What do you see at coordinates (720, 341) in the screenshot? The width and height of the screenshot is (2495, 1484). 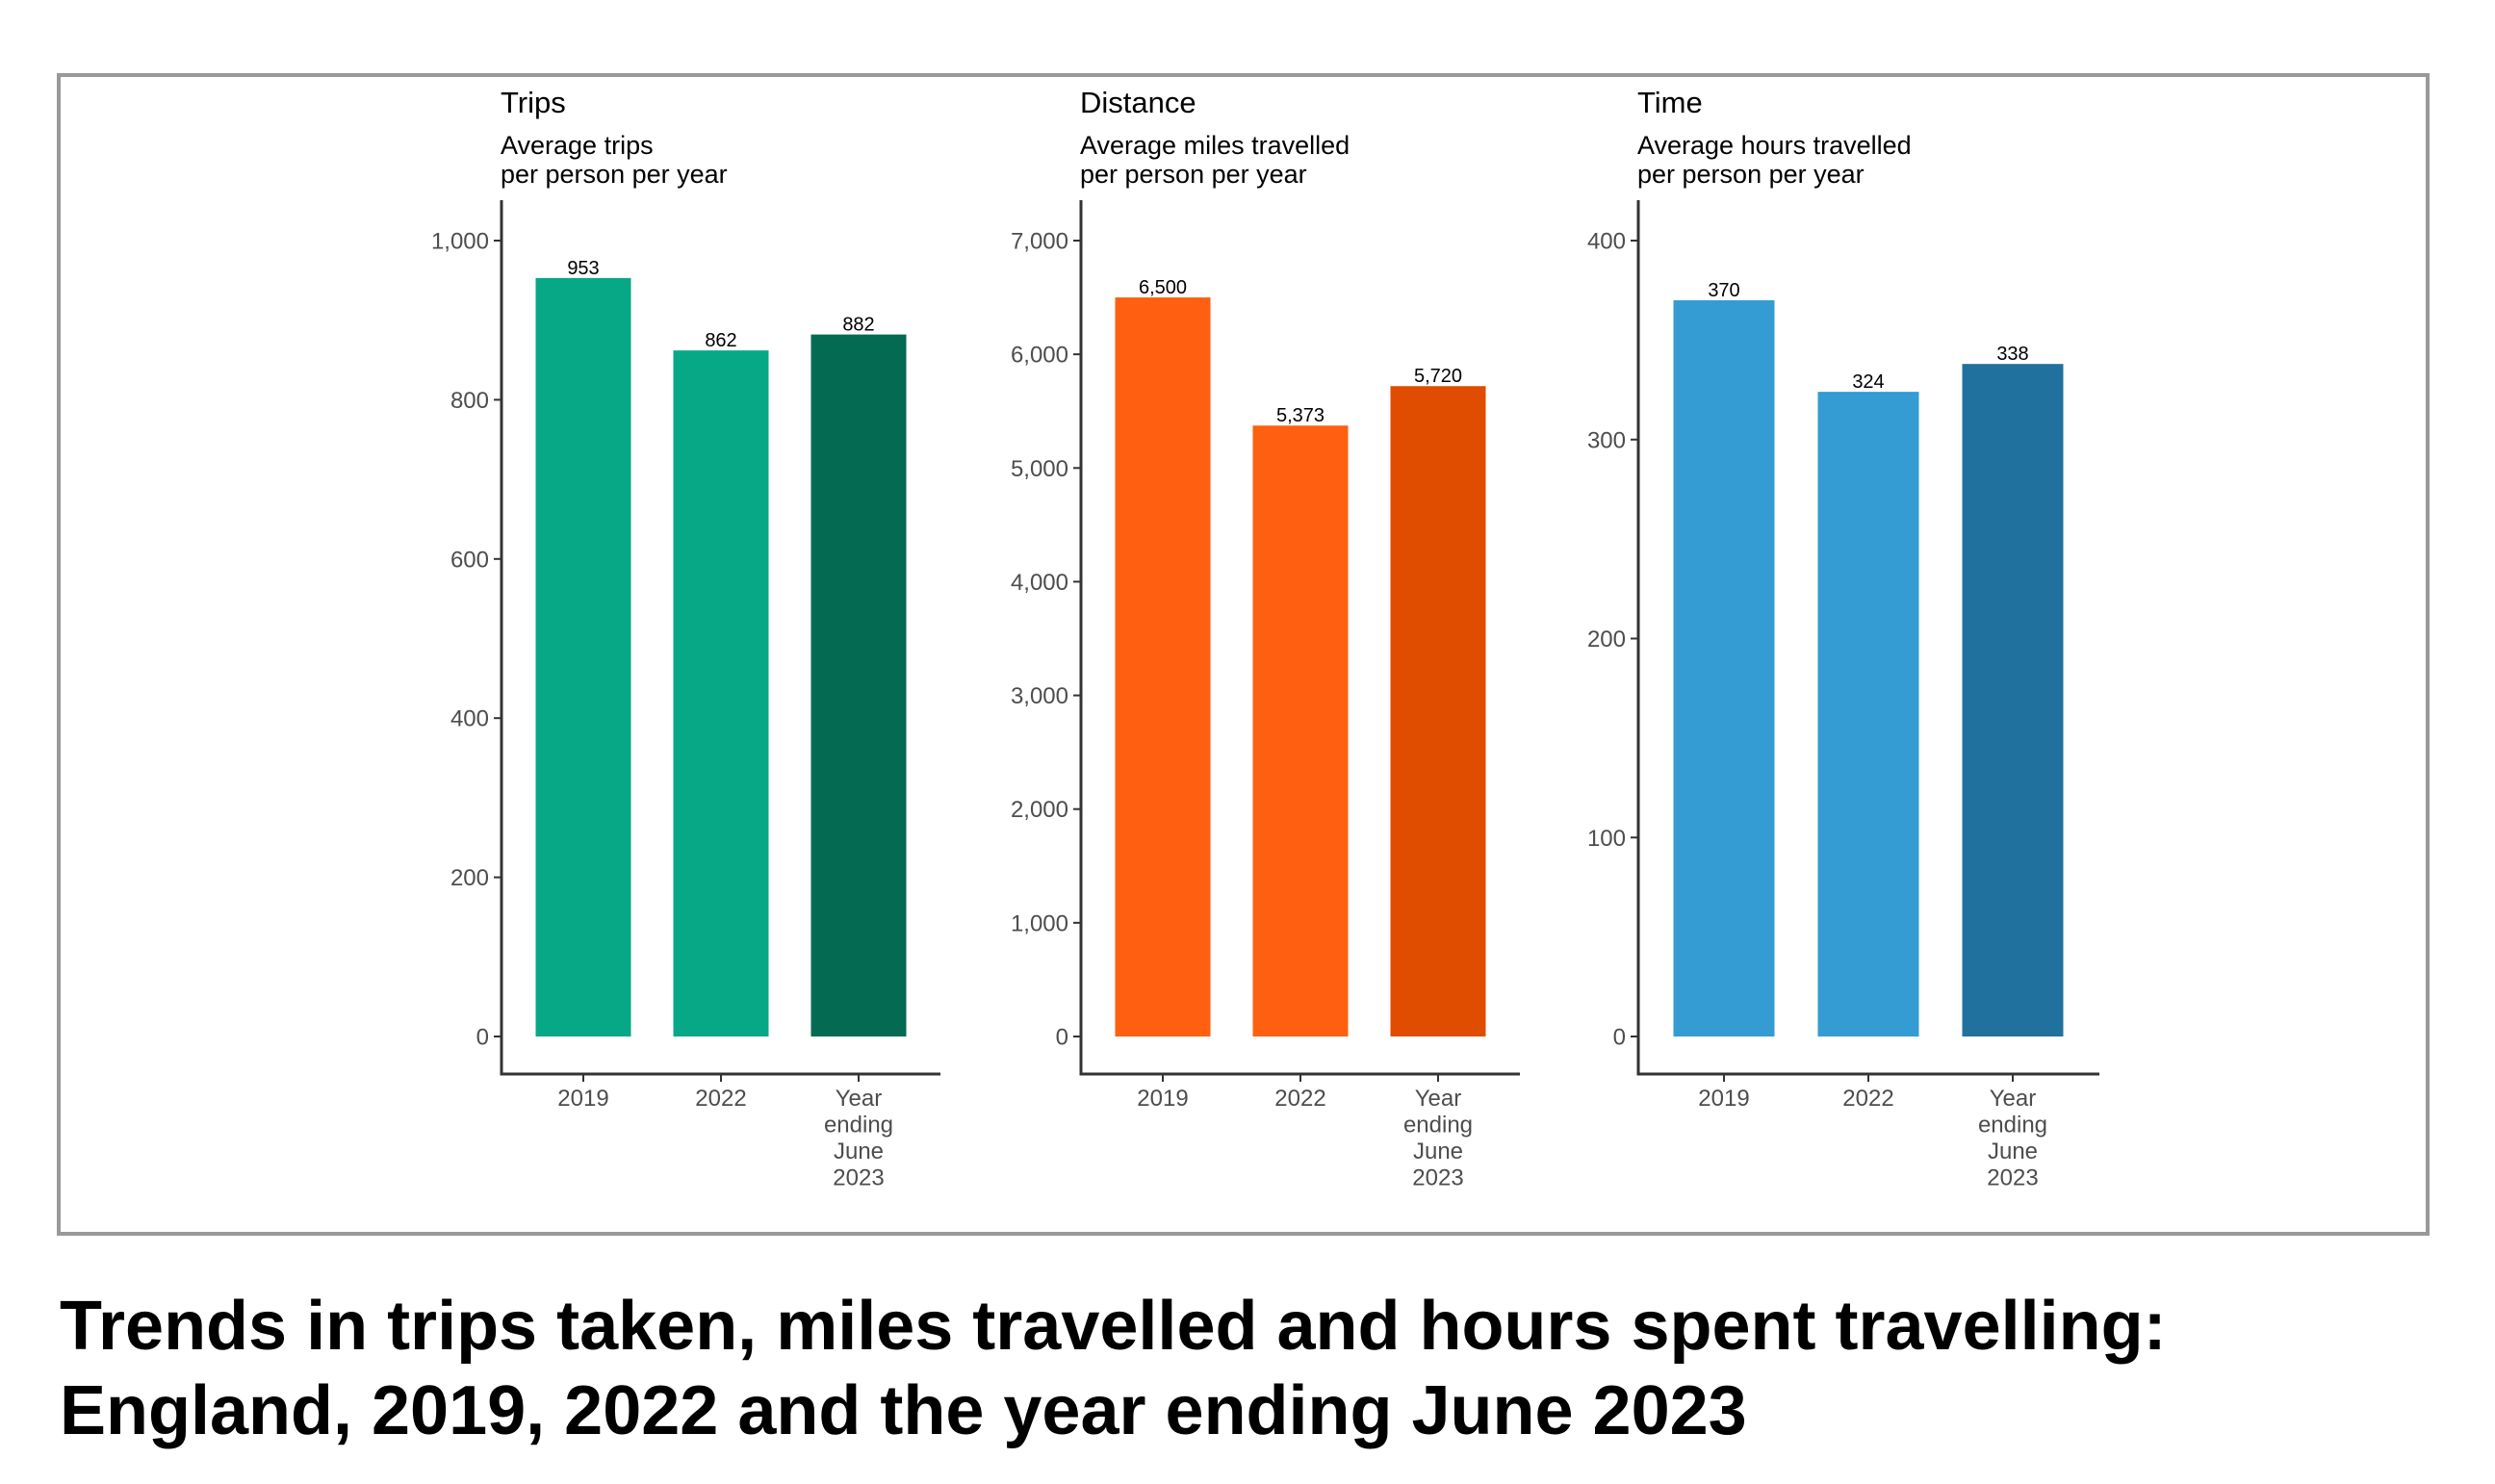 I see `data-label: 862` at bounding box center [720, 341].